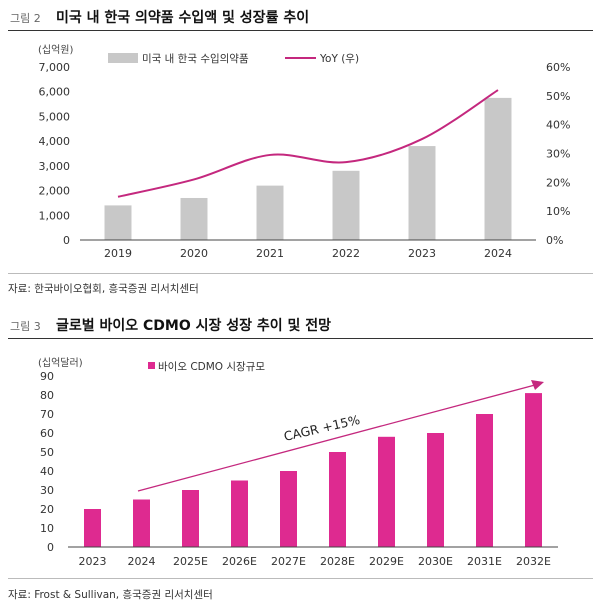 The width and height of the screenshot is (601, 615). I want to click on y2-tick-label: 50%, so click(558, 96).